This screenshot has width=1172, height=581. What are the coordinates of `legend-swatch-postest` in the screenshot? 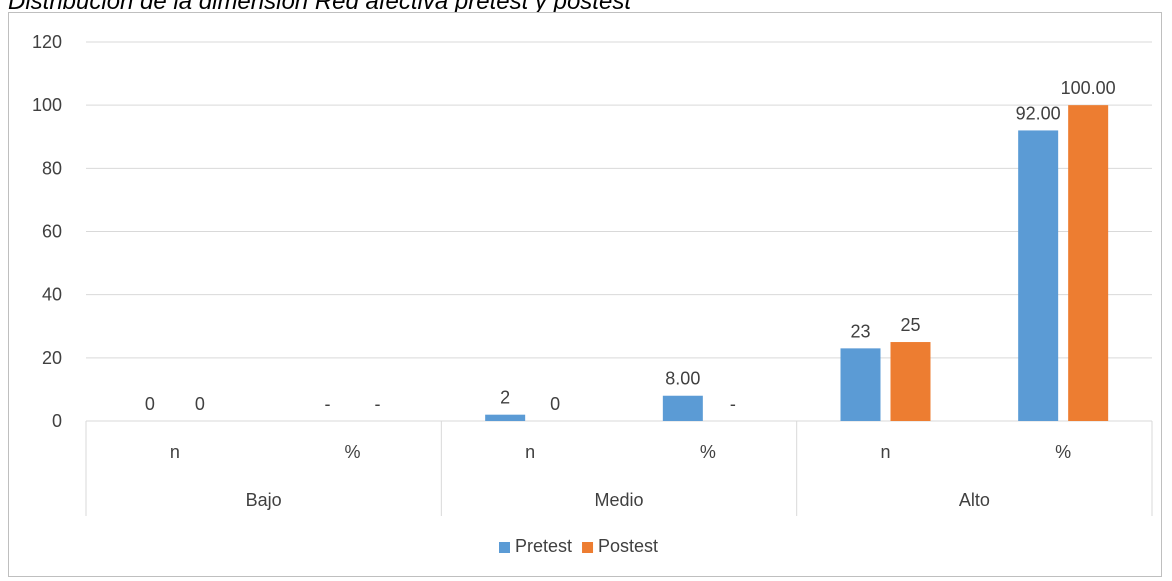 It's located at (588, 547).